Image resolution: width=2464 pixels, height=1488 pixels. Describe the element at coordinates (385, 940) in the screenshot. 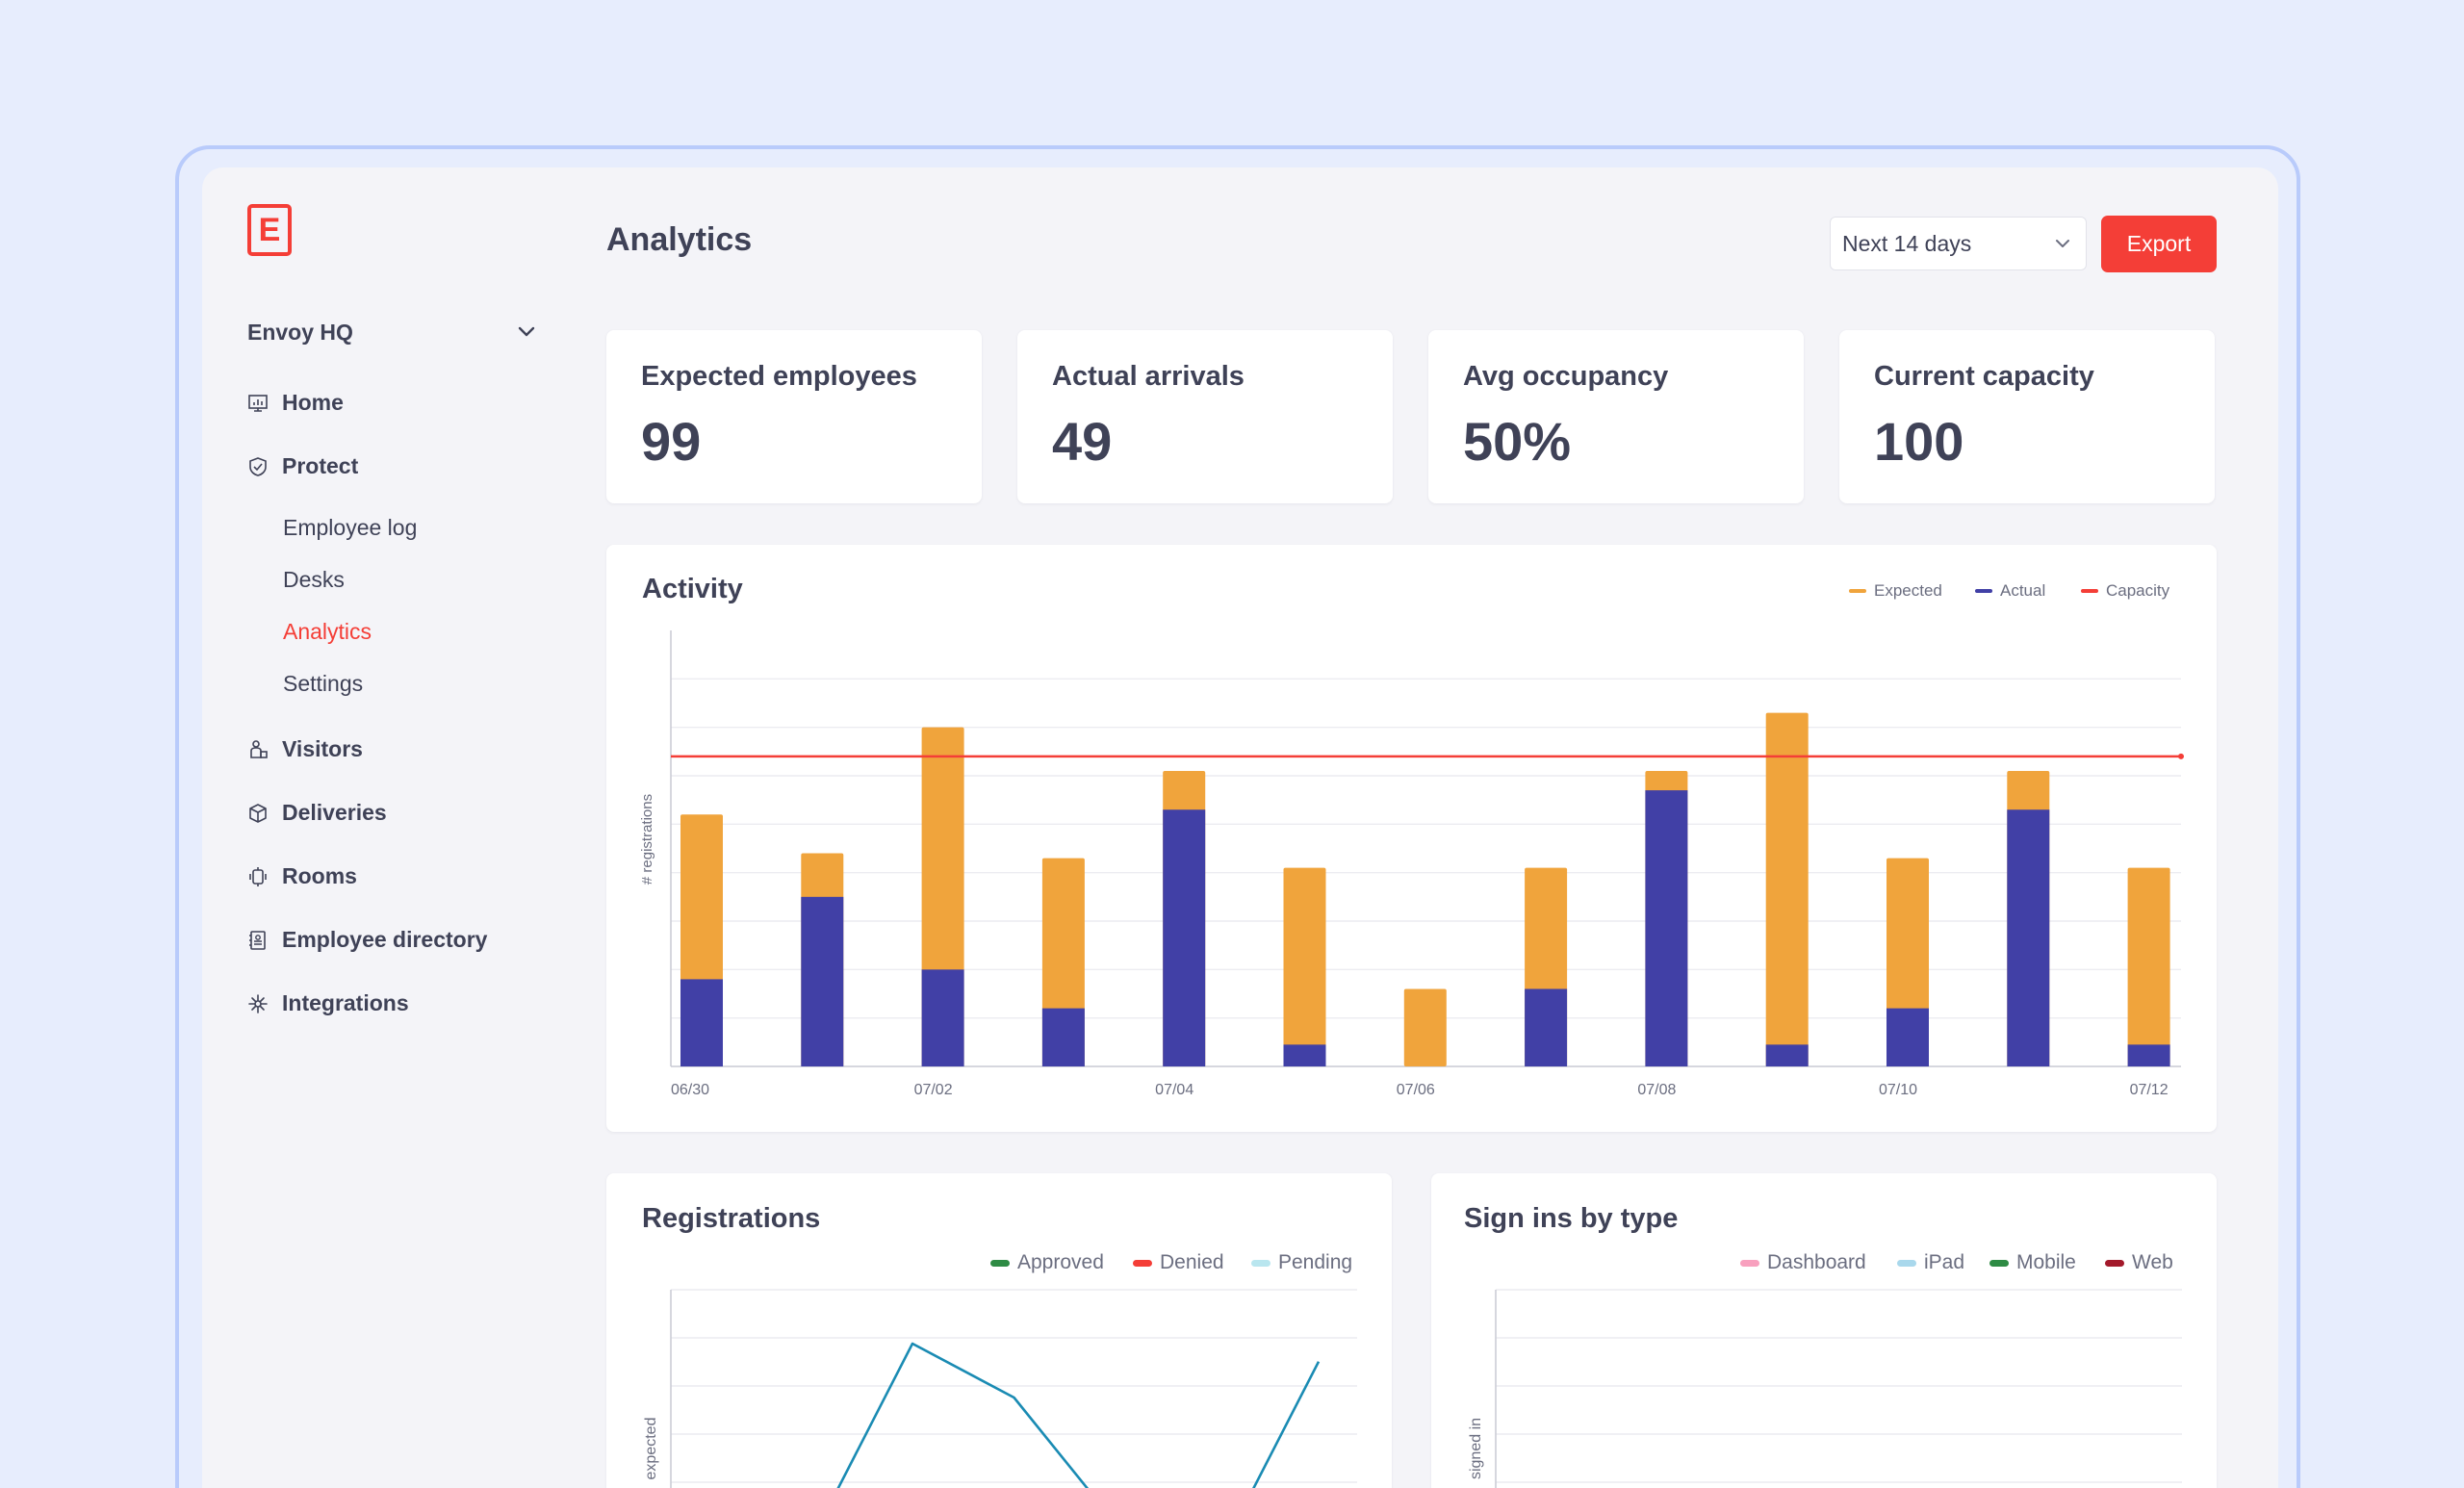

I see `sidebar-item-label: Employee directory` at that location.